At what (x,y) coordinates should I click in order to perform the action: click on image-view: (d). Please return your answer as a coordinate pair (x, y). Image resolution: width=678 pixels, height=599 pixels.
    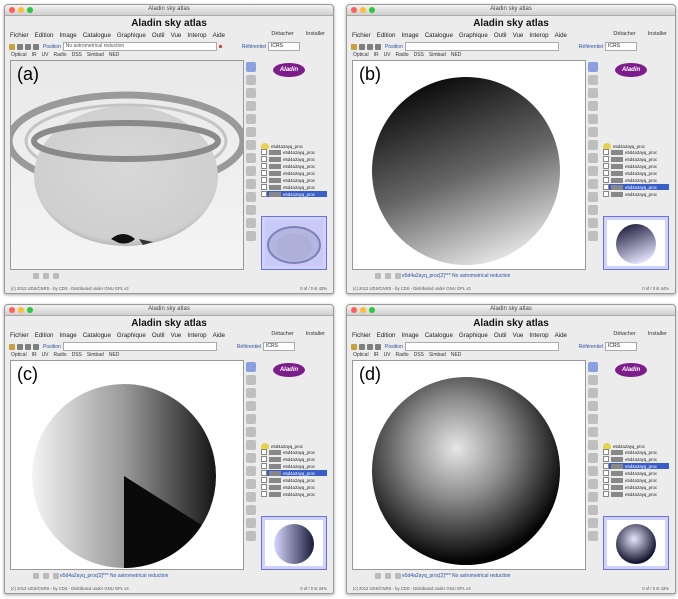
    Looking at the image, I should click on (469, 465).